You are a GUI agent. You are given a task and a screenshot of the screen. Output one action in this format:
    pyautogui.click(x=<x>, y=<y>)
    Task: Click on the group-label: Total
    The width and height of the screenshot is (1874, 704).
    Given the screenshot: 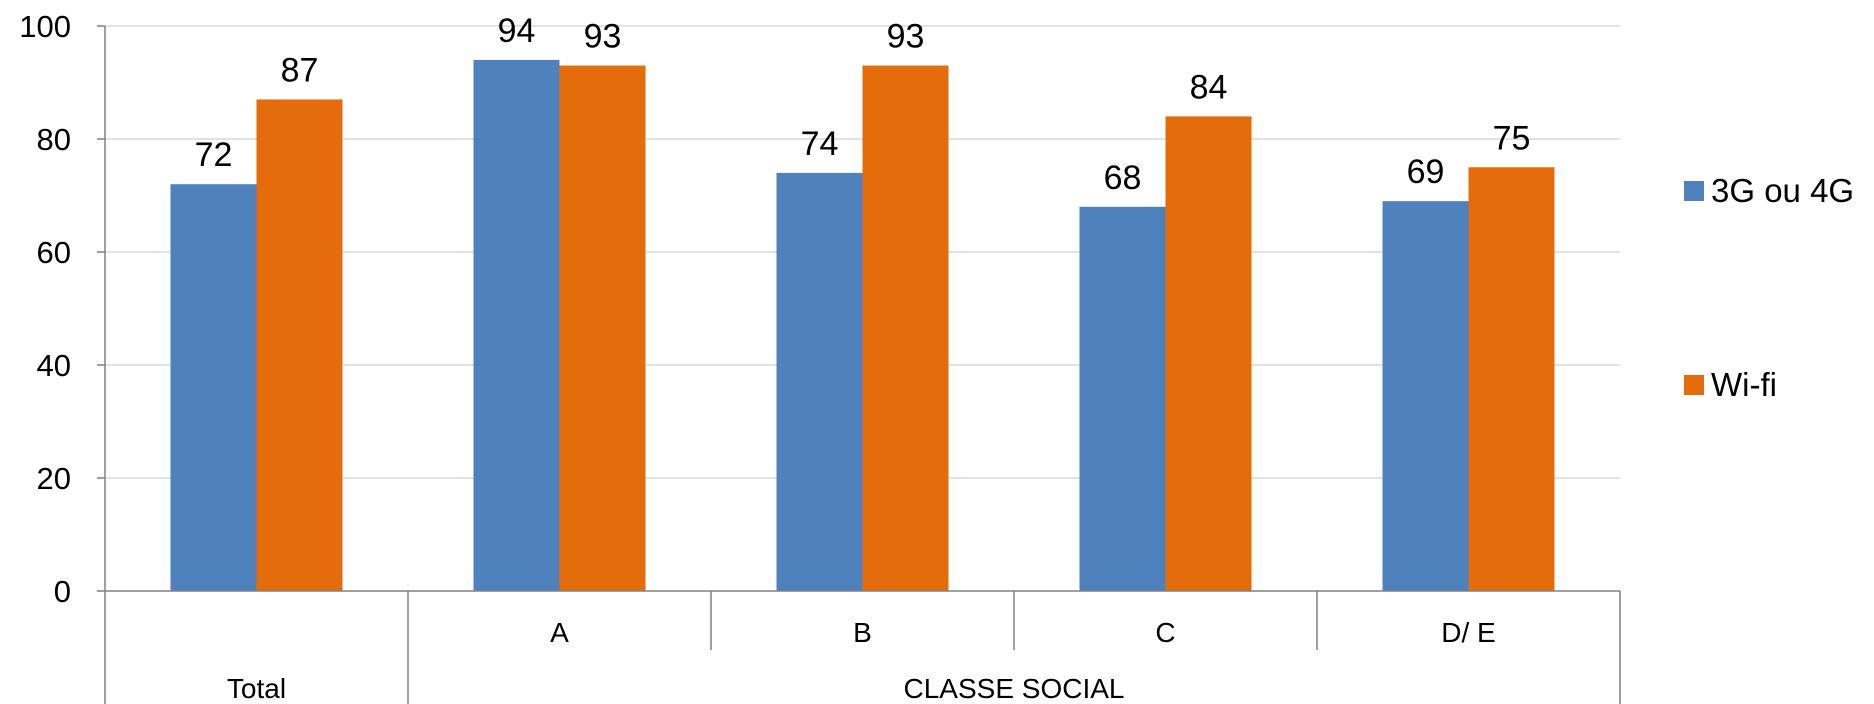 What is the action you would take?
    pyautogui.click(x=256, y=688)
    